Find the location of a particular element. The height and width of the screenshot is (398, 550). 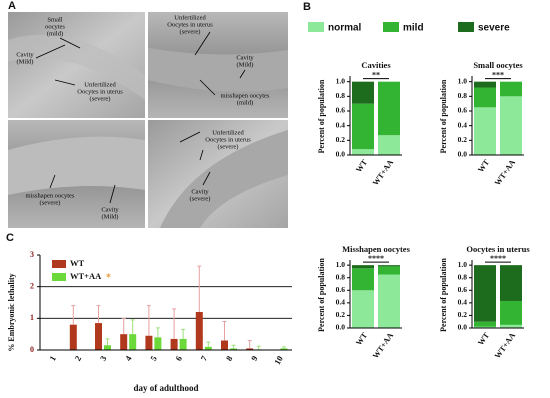

significance: *** is located at coordinates (498, 74).